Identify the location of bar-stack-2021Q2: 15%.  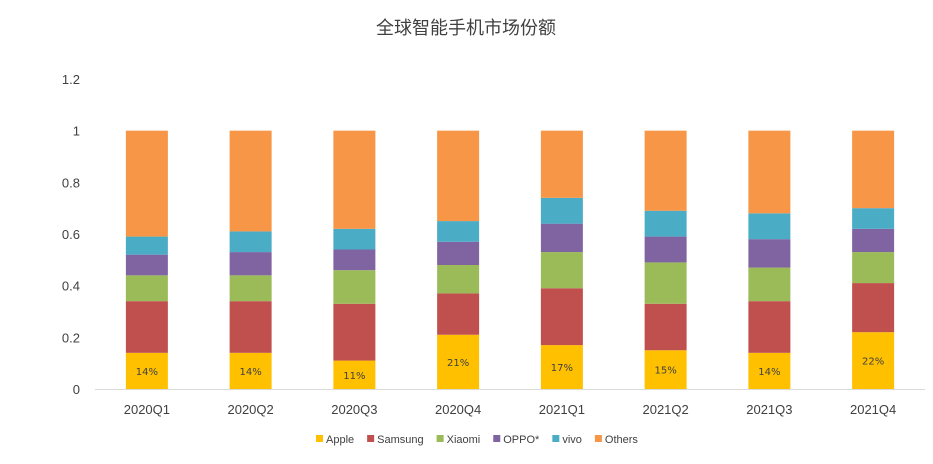
(665, 259).